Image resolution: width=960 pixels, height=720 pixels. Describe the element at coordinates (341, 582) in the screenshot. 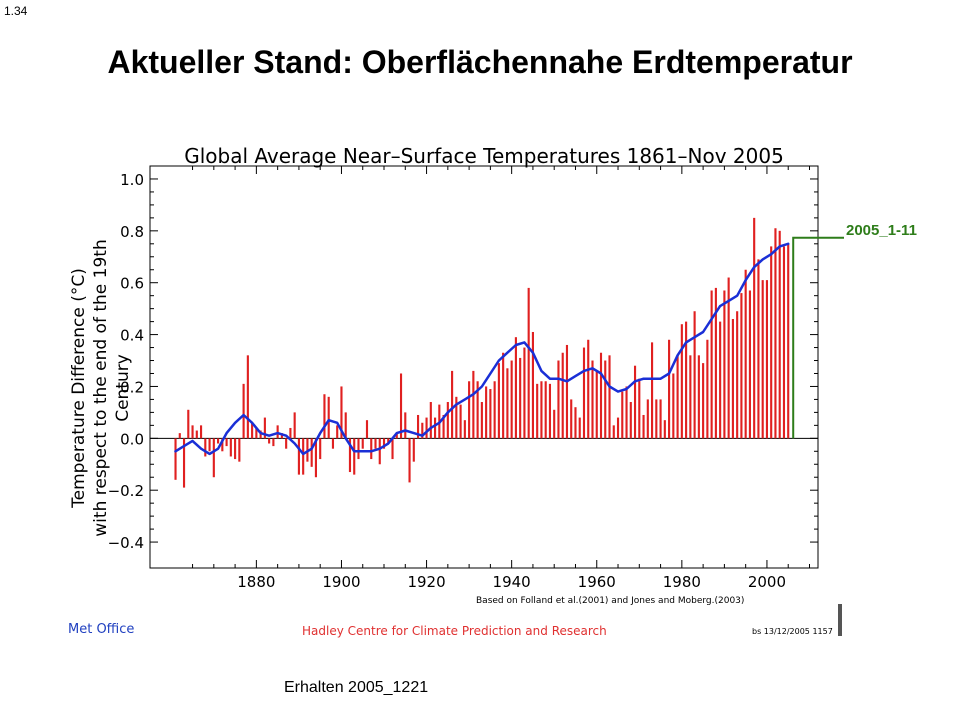

I see `x-tick-label: 1900` at that location.